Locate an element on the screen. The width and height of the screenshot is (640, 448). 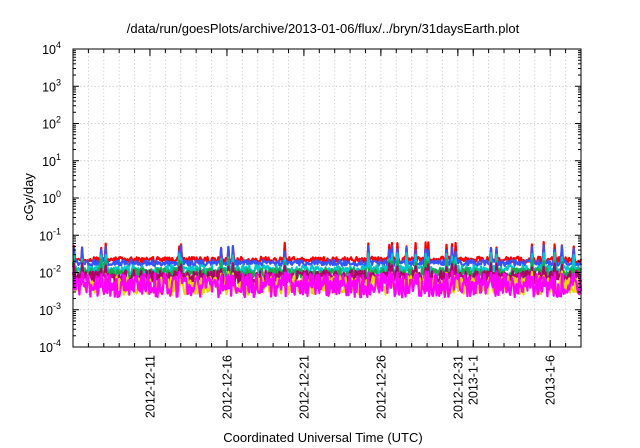
y-tick-label: 10⁰ is located at coordinates (51, 197).